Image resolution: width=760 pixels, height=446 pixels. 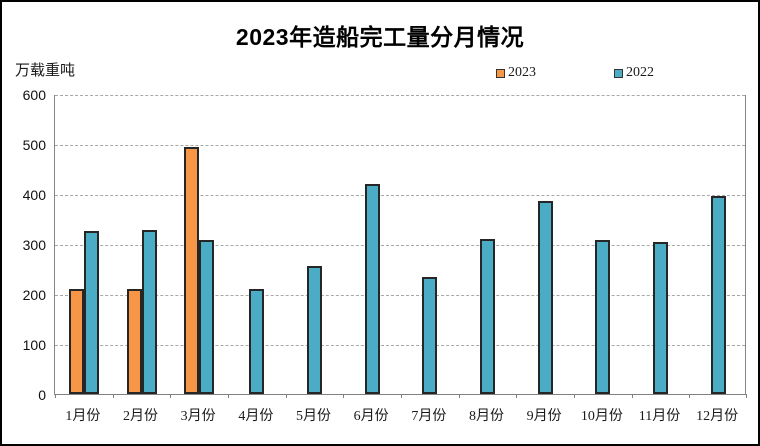 I want to click on x-axis-label-7月份: 7月份, so click(x=429, y=416).